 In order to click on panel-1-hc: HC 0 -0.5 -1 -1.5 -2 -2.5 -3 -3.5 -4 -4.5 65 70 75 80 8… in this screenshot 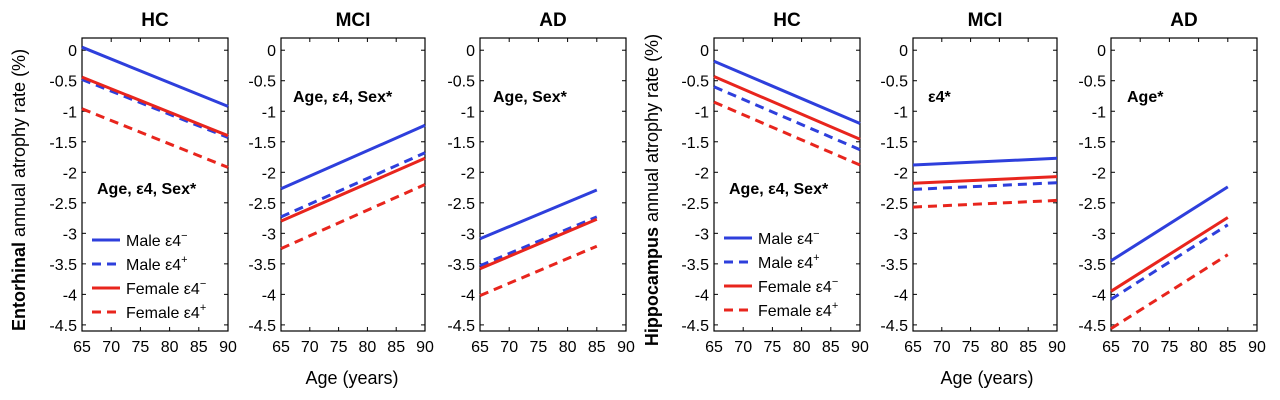, I will do `click(143, 183)`.